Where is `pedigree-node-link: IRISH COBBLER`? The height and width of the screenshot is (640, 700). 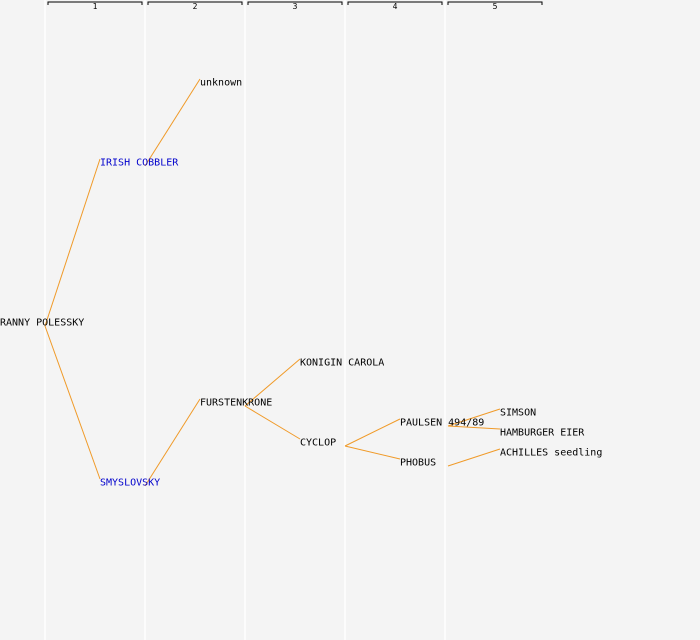
pedigree-node-link: IRISH COBBLER is located at coordinates (139, 163).